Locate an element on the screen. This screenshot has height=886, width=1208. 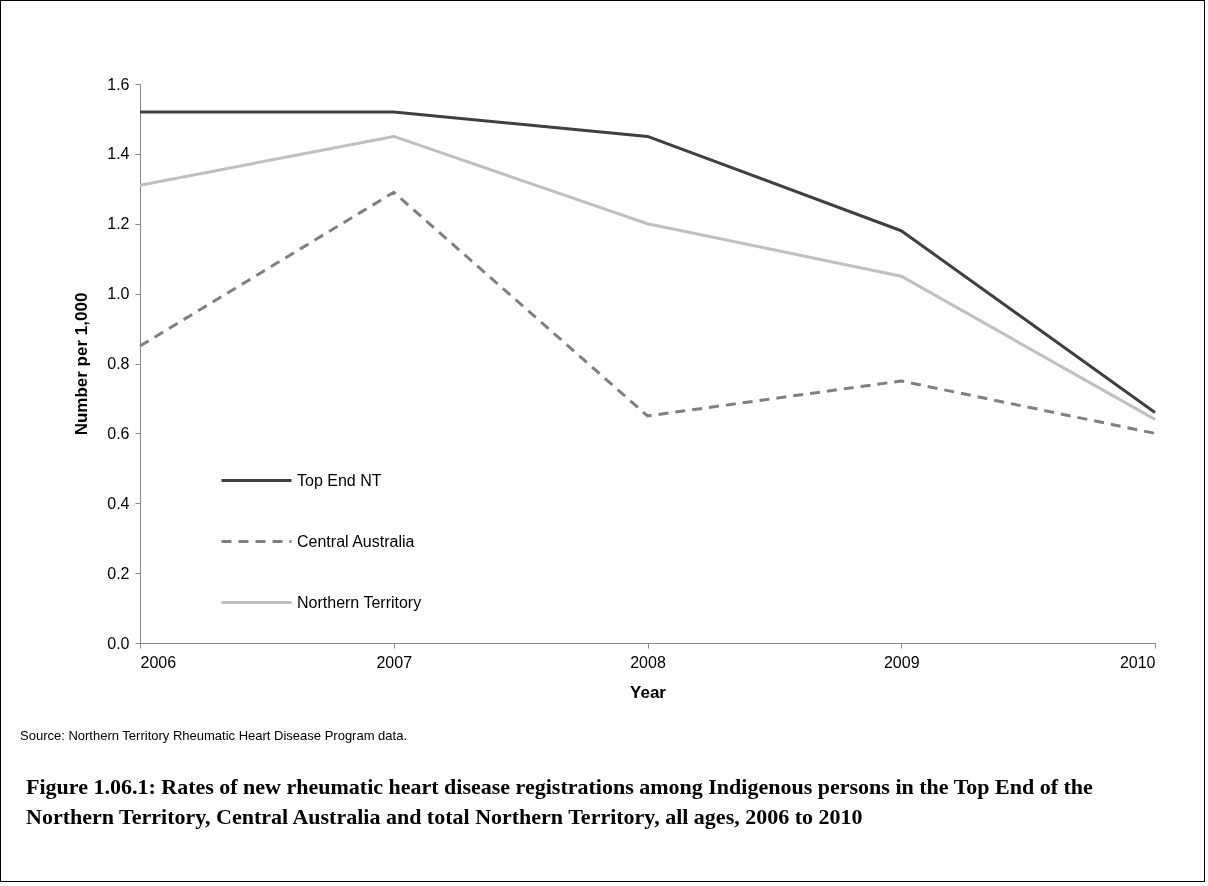
legend-label: Top End NT is located at coordinates (339, 480).